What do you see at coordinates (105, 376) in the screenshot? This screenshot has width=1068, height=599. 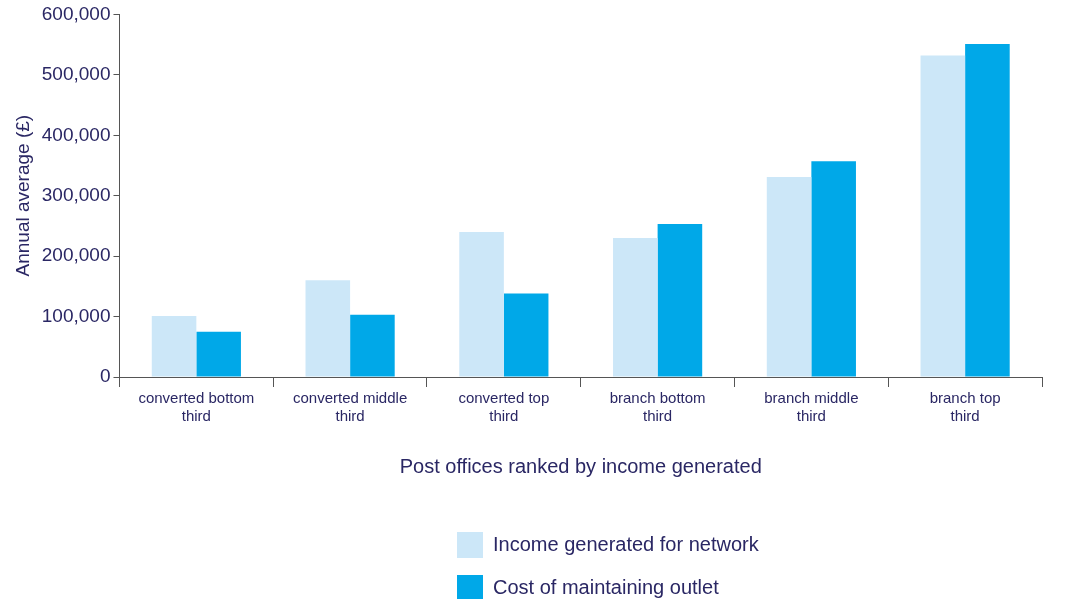 I see `y-tick-label: 0` at bounding box center [105, 376].